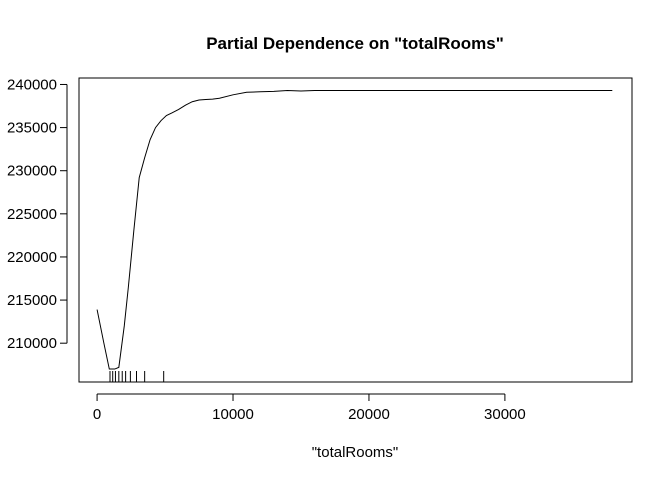  Describe the element at coordinates (32, 128) in the screenshot. I see `y-tick-label: 235000` at that location.